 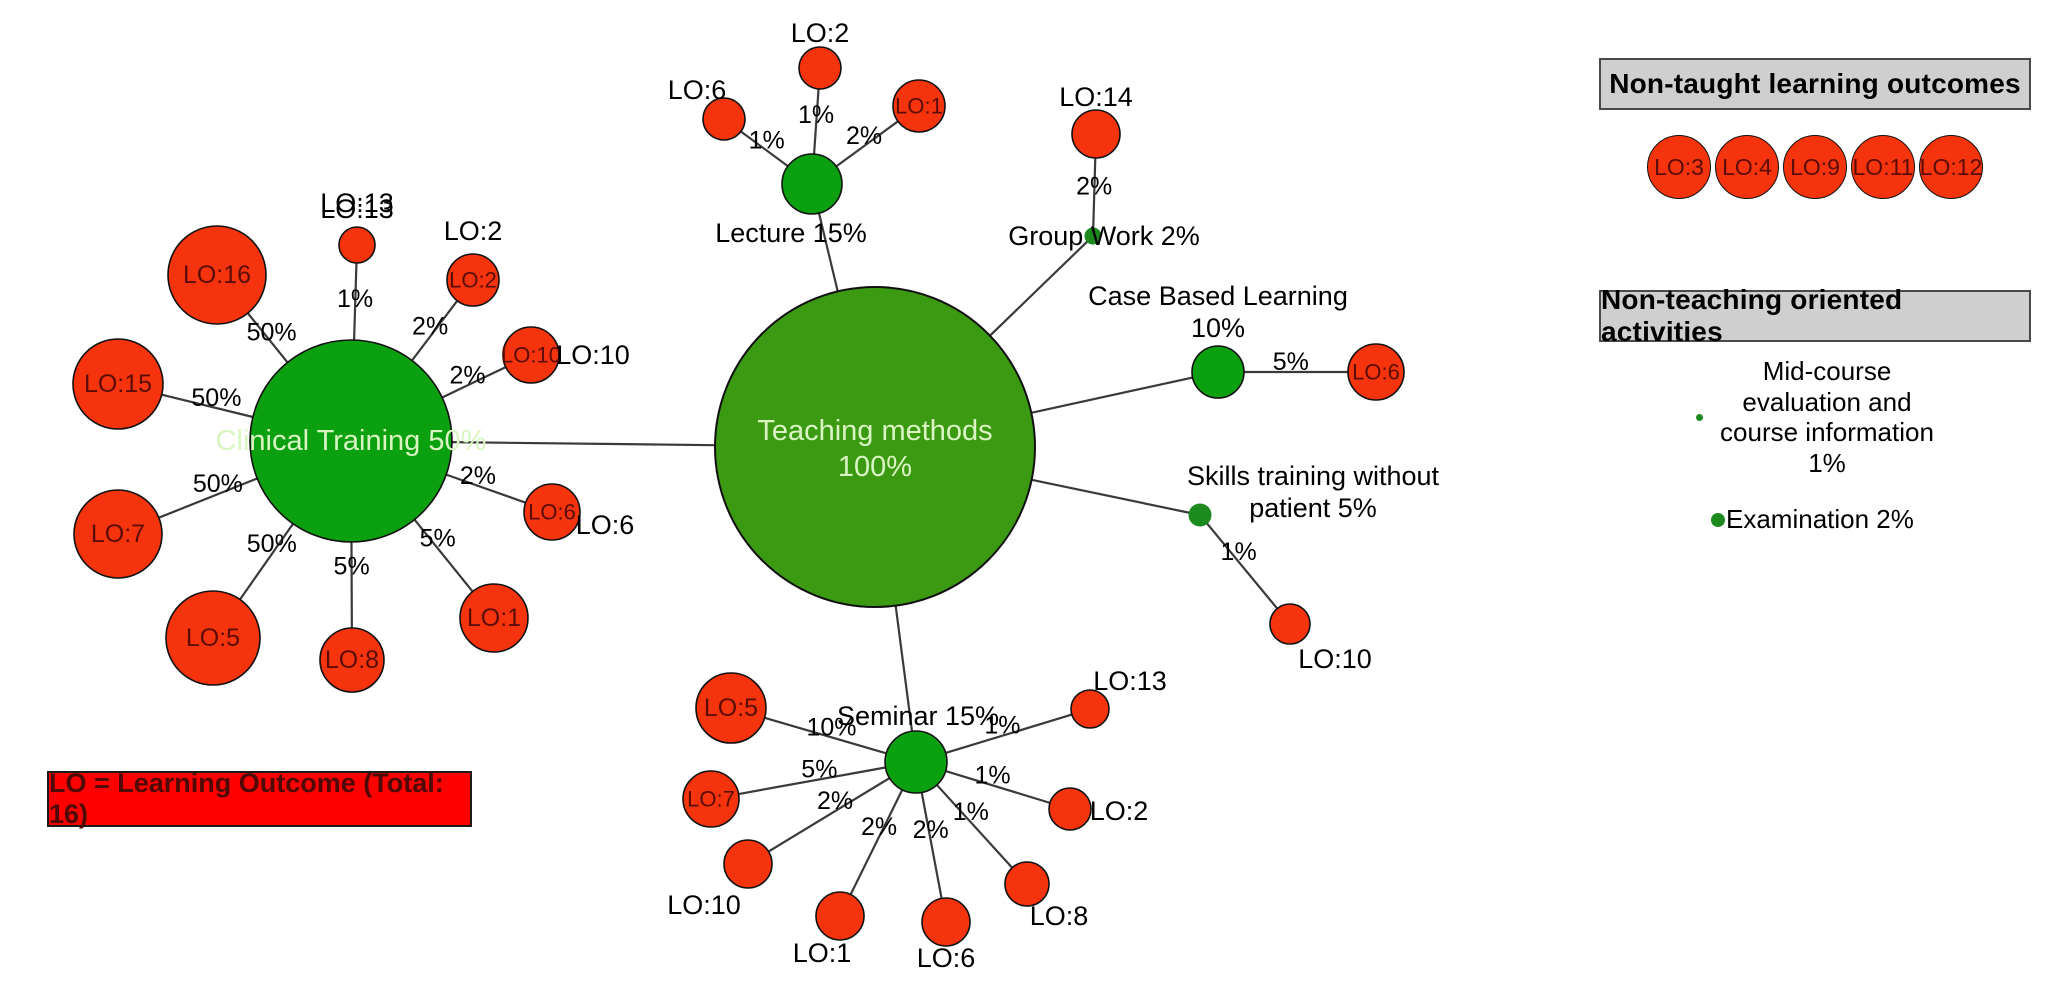 I want to click on non-taught-chip-2: LO:4, so click(x=1747, y=167).